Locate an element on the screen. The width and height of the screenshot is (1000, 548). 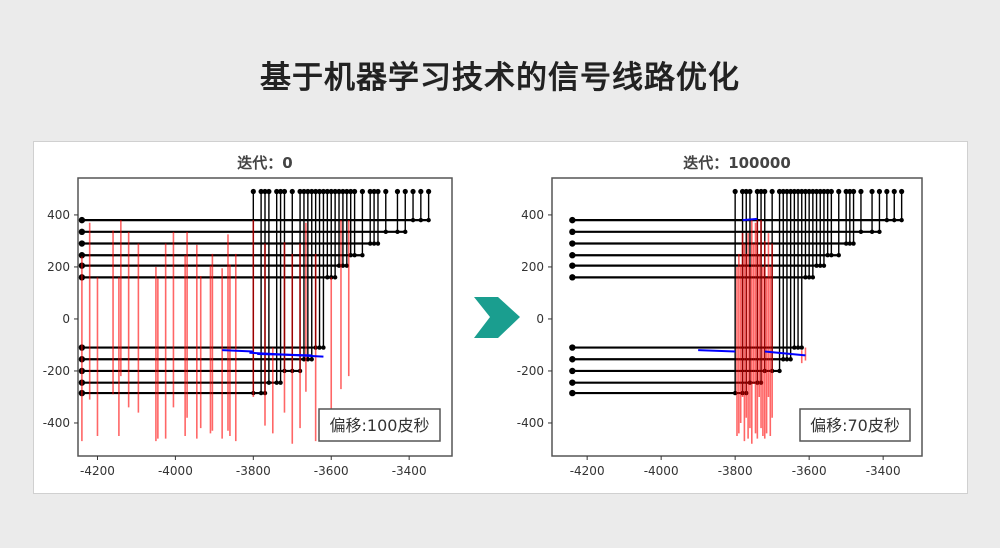
y-tick-label: -400 is located at coordinates (56, 423).